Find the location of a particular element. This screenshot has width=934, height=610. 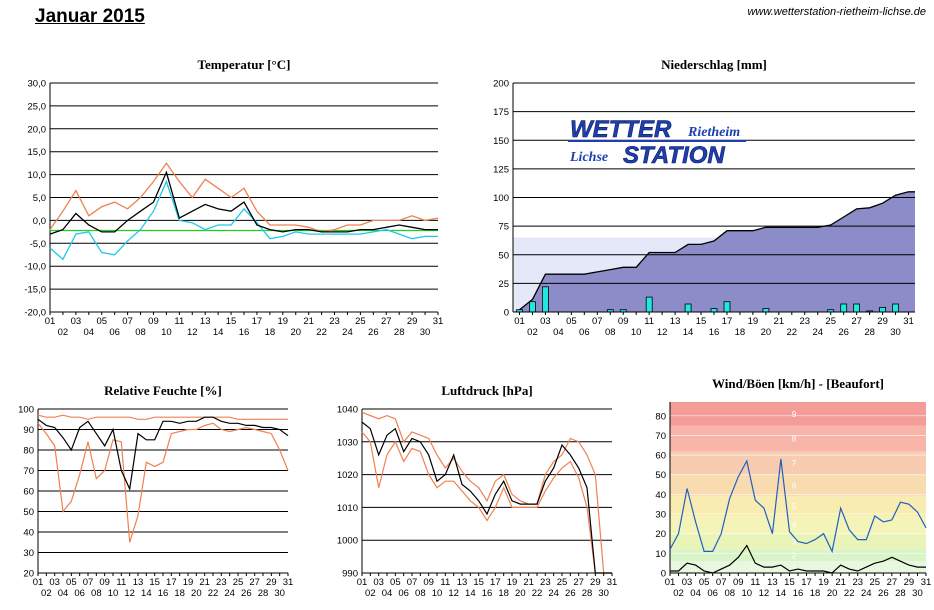

y-tick-label: 90 is located at coordinates (28, 430).